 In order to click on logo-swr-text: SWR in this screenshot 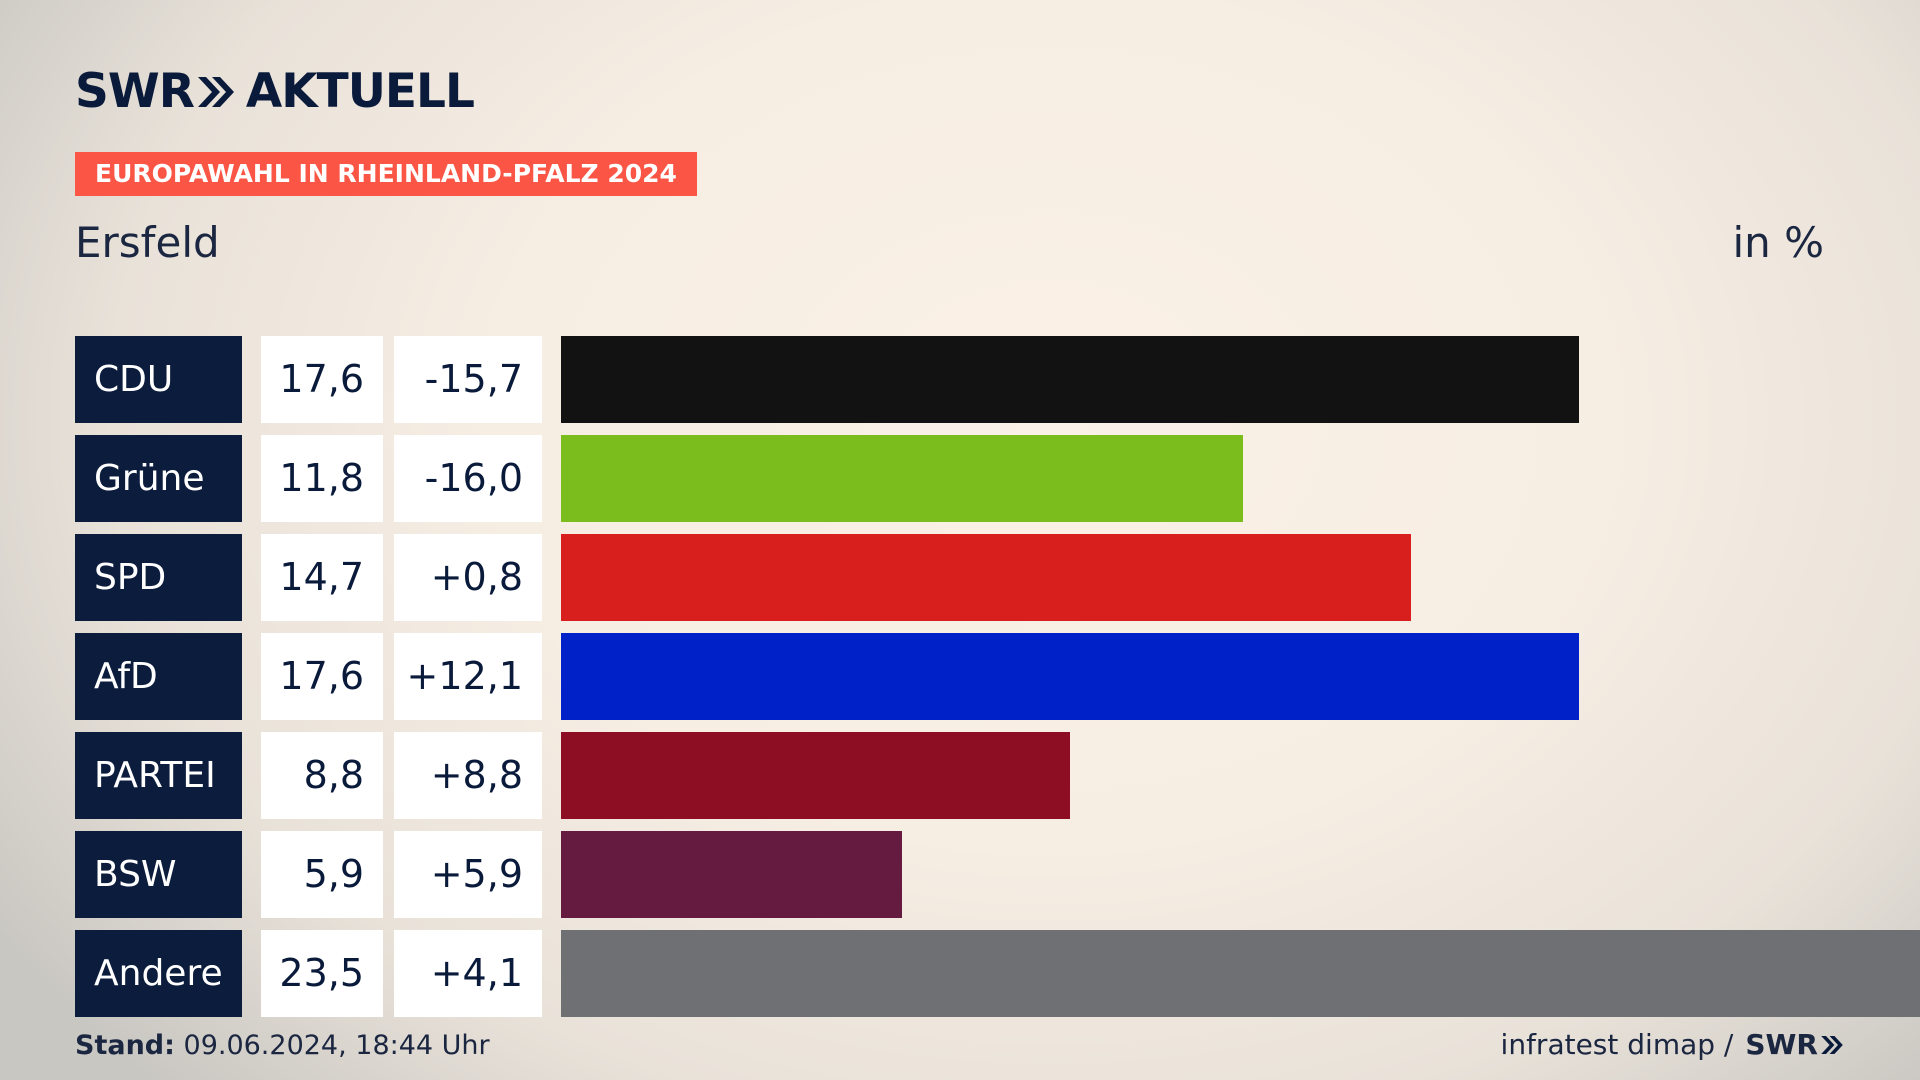, I will do `click(135, 91)`.